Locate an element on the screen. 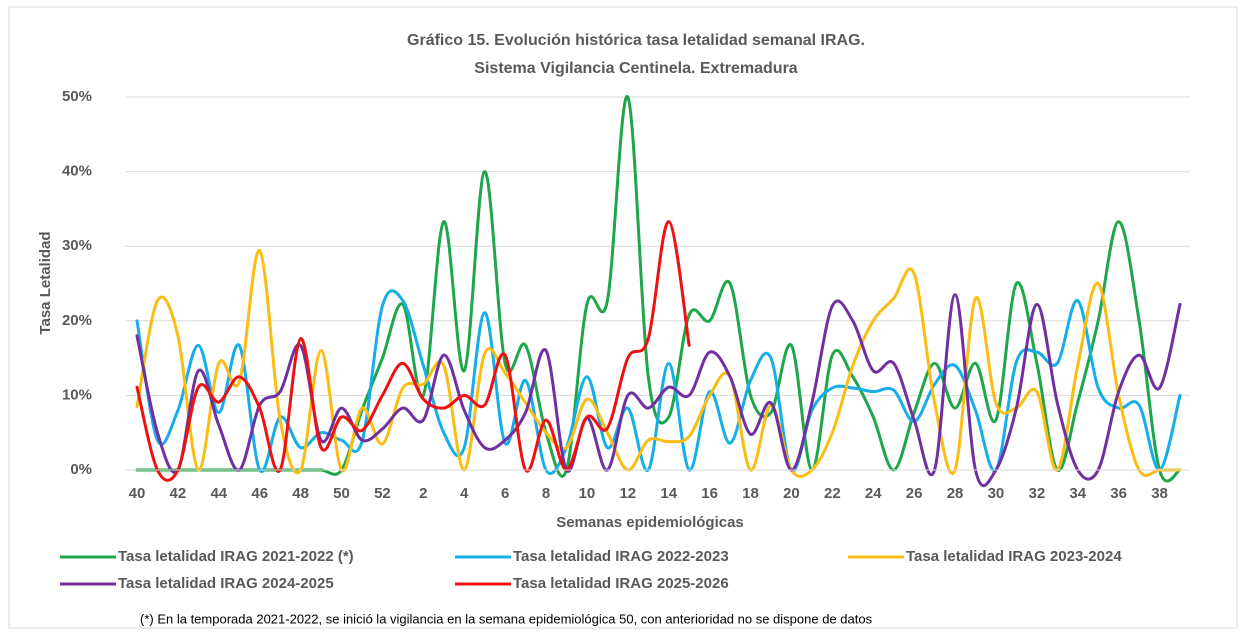 The image size is (1247, 637). y-tick-label: 20% is located at coordinates (77, 320).